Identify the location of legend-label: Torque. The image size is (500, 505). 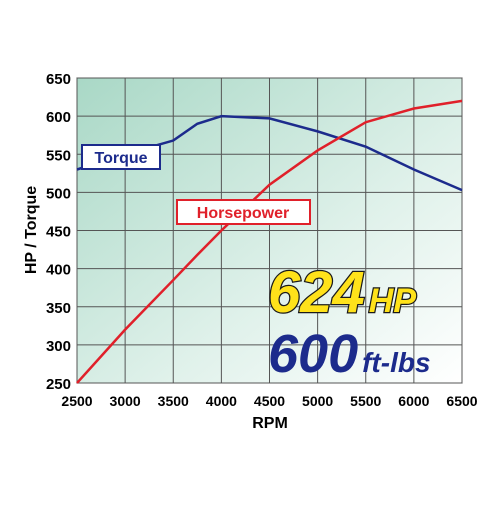
(120, 158).